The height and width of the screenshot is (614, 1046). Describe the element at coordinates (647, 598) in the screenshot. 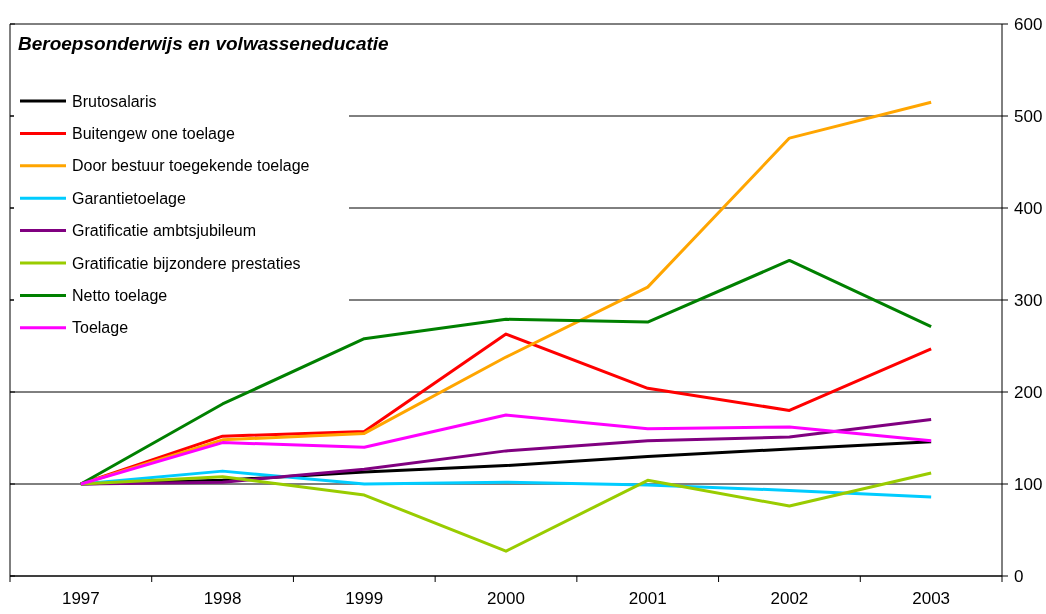

I see `x-tick-label: 2001` at that location.